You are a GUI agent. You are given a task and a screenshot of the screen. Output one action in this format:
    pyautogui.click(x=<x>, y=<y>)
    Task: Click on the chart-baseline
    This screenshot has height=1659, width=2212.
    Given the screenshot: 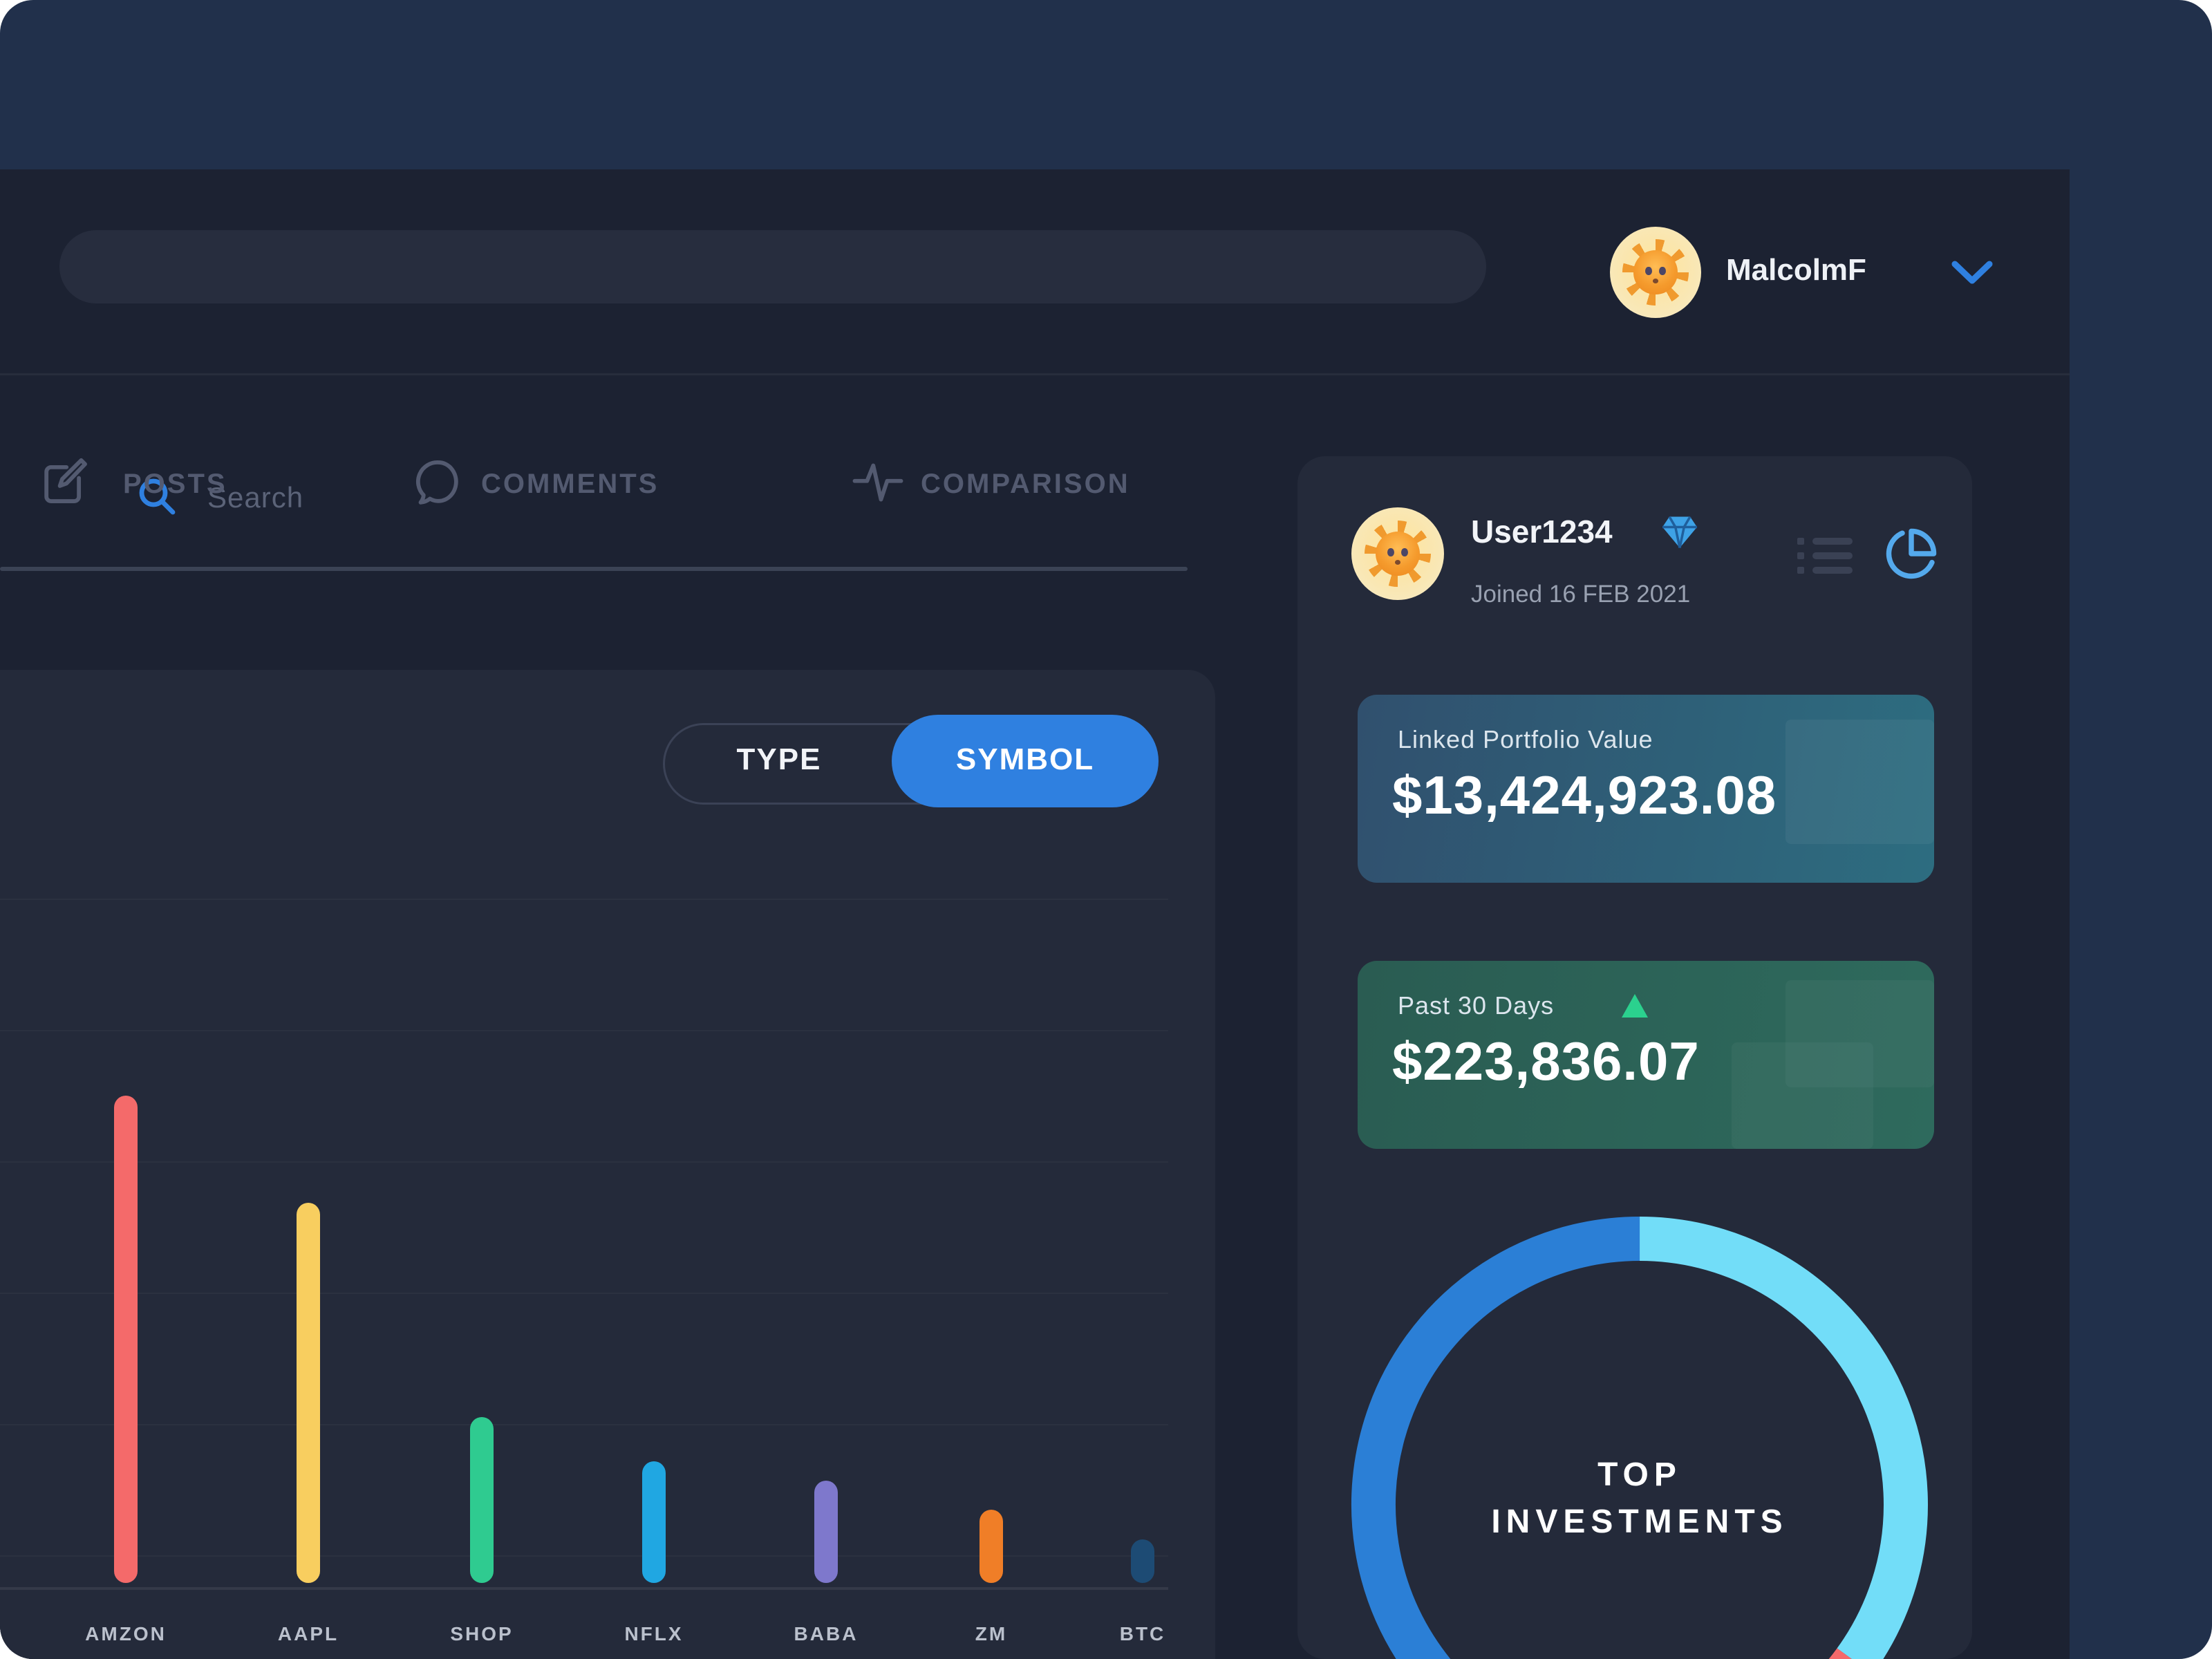 What is the action you would take?
    pyautogui.click(x=584, y=1588)
    